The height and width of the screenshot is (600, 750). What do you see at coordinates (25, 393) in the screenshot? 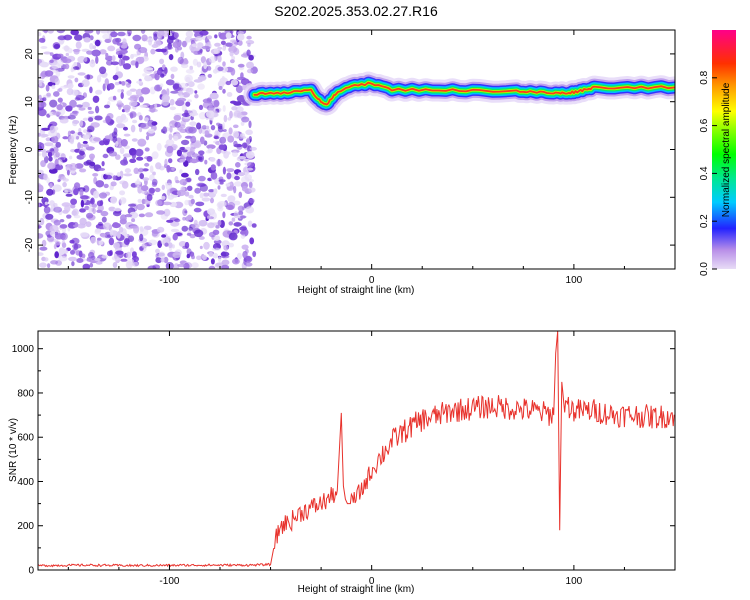
I see `snr-ytick-label: 800` at bounding box center [25, 393].